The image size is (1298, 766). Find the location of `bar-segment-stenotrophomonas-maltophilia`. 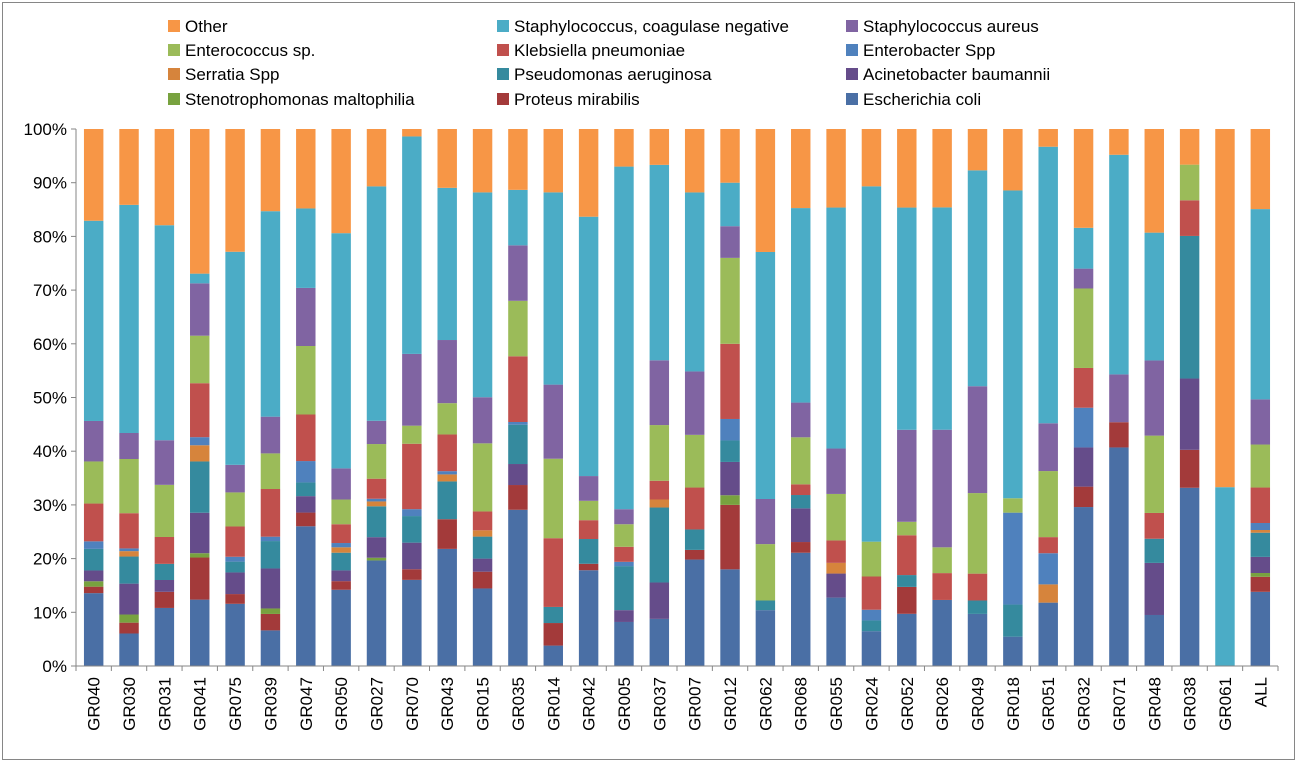

bar-segment-stenotrophomonas-maltophilia is located at coordinates (93, 584).